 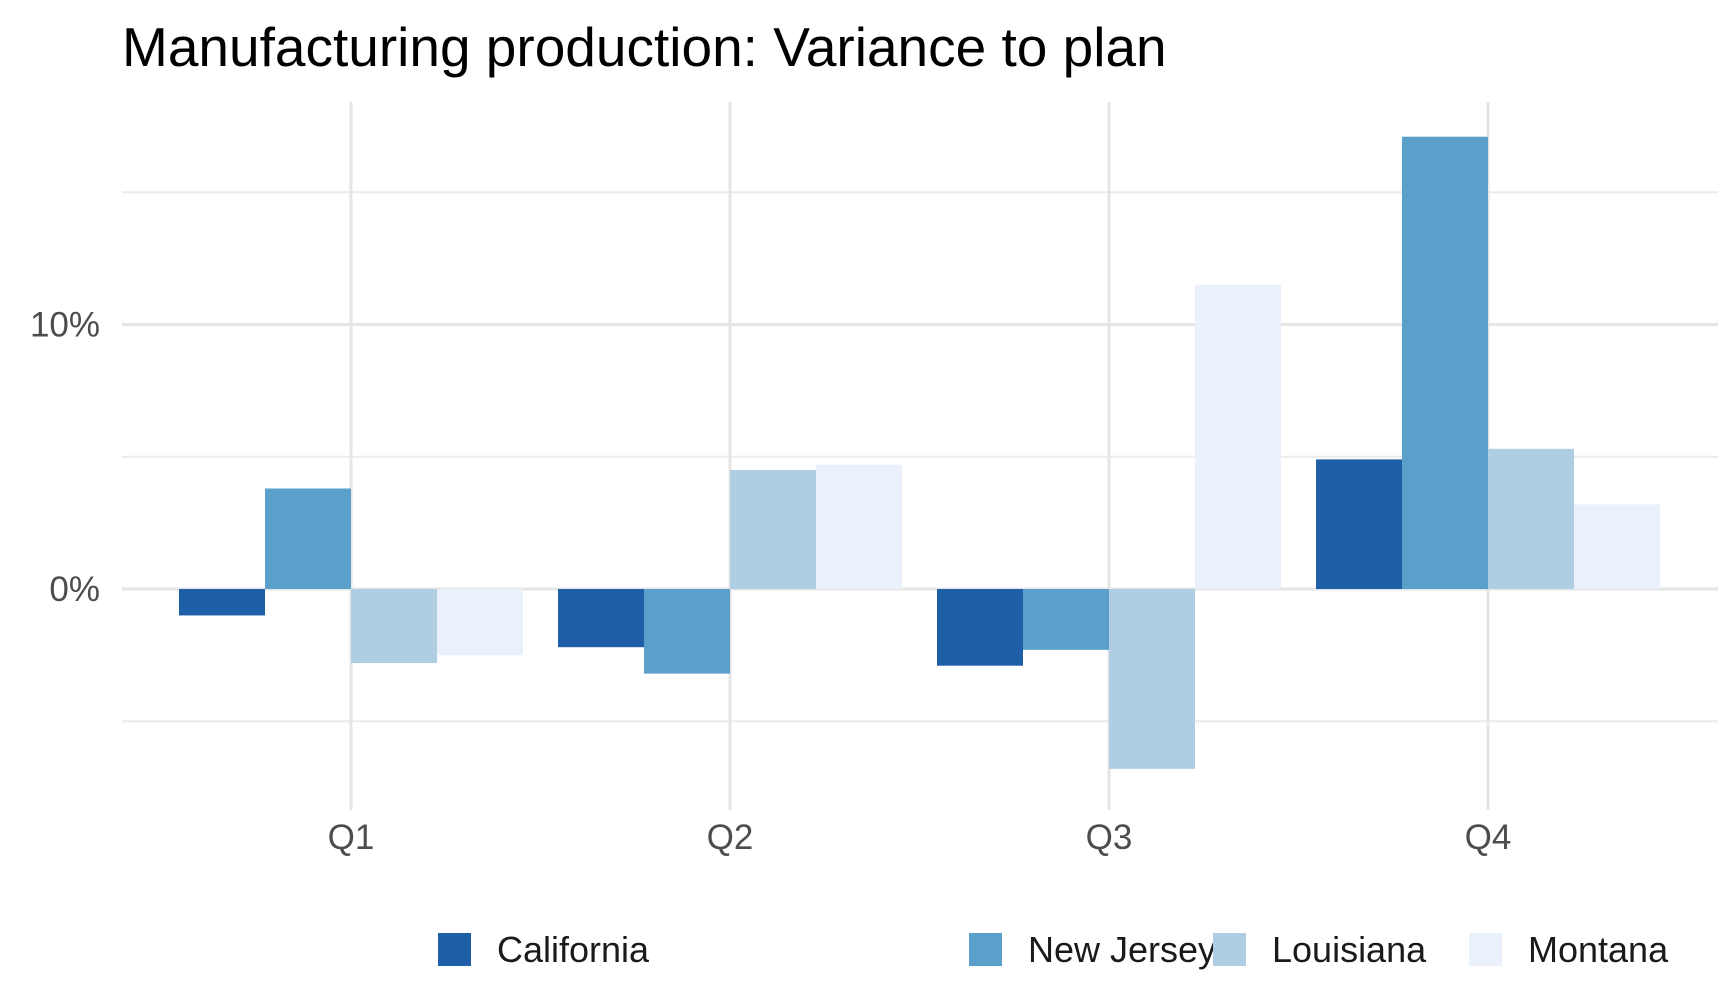 I want to click on x-tick-label: Q4, so click(x=1488, y=837).